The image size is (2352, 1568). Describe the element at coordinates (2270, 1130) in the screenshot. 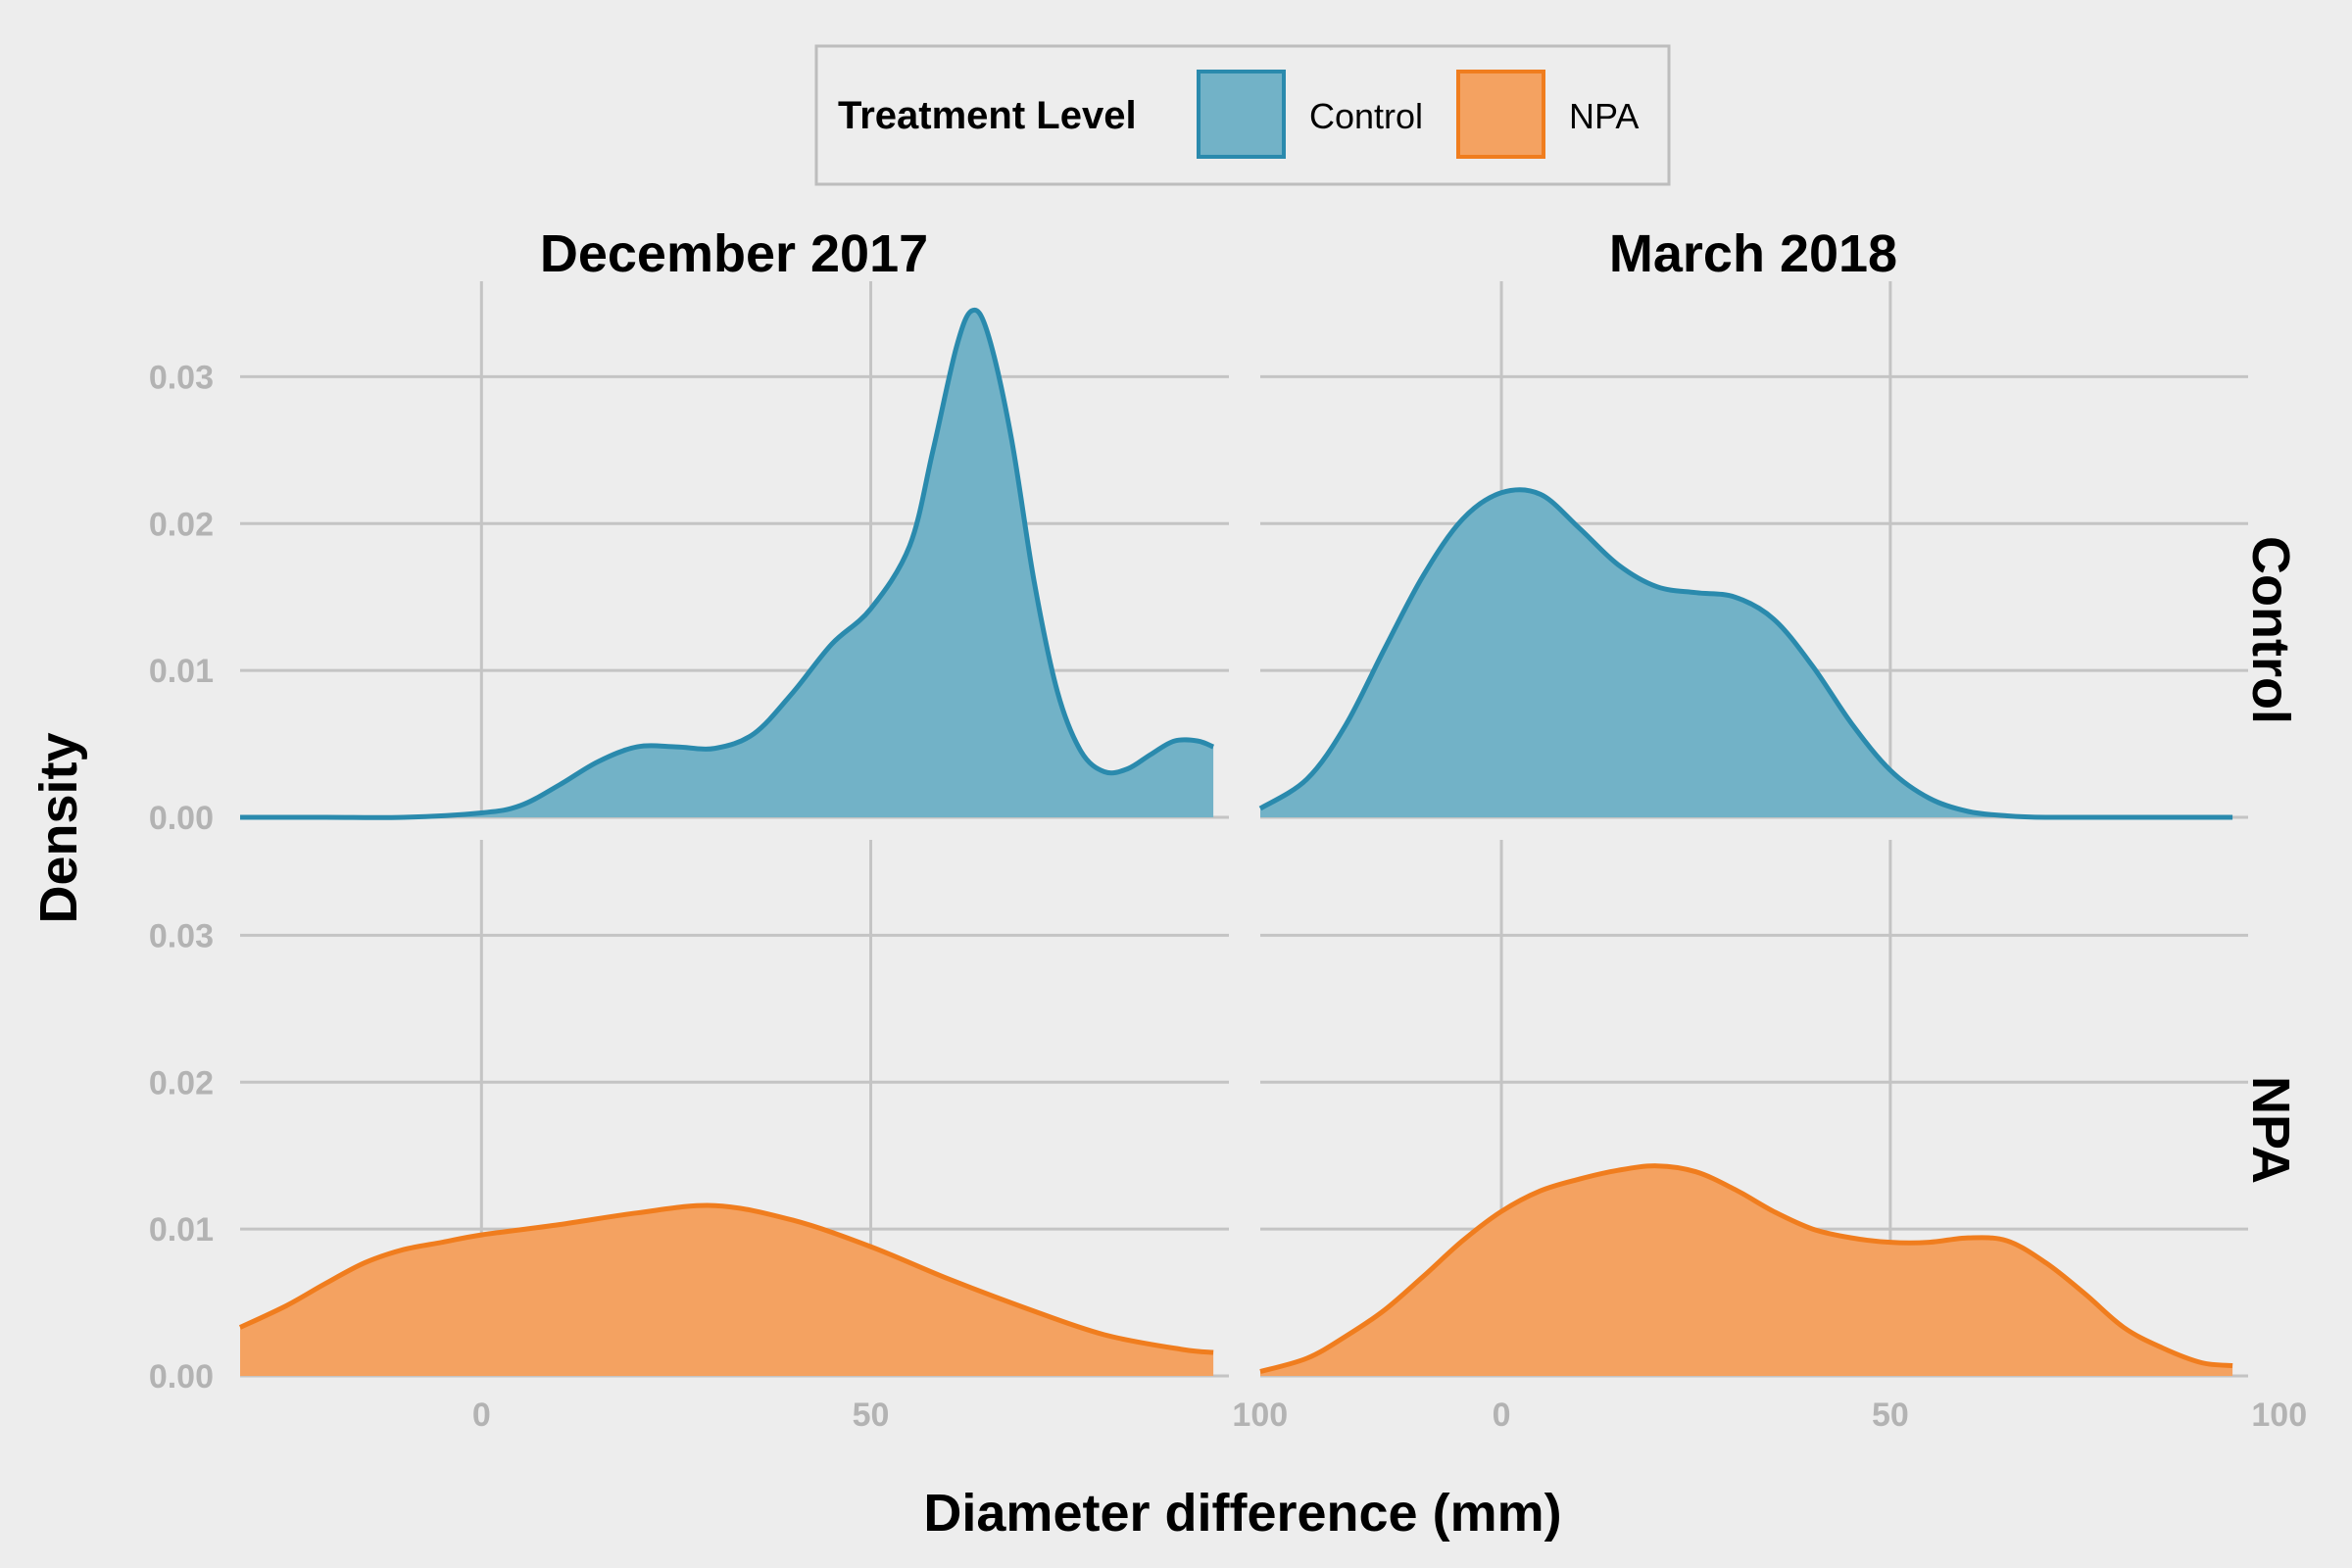

I see `facet-label-npa: NPA` at that location.